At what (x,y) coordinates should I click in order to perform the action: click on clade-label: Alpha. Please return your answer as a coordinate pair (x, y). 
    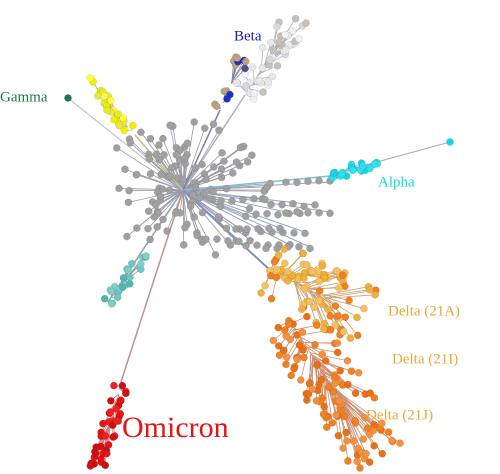
    Looking at the image, I should click on (396, 182).